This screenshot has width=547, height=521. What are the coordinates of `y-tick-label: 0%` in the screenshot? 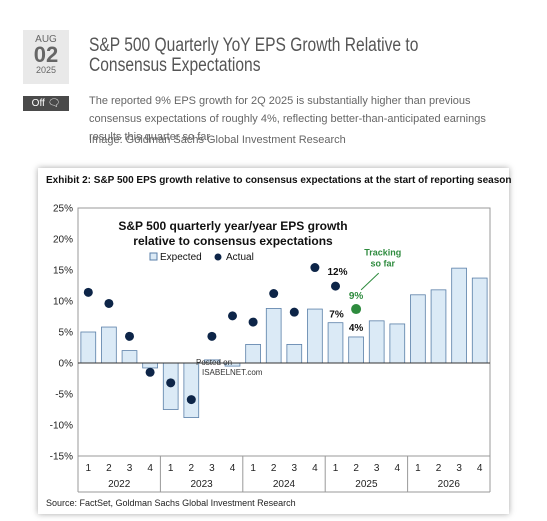 It's located at (66, 364).